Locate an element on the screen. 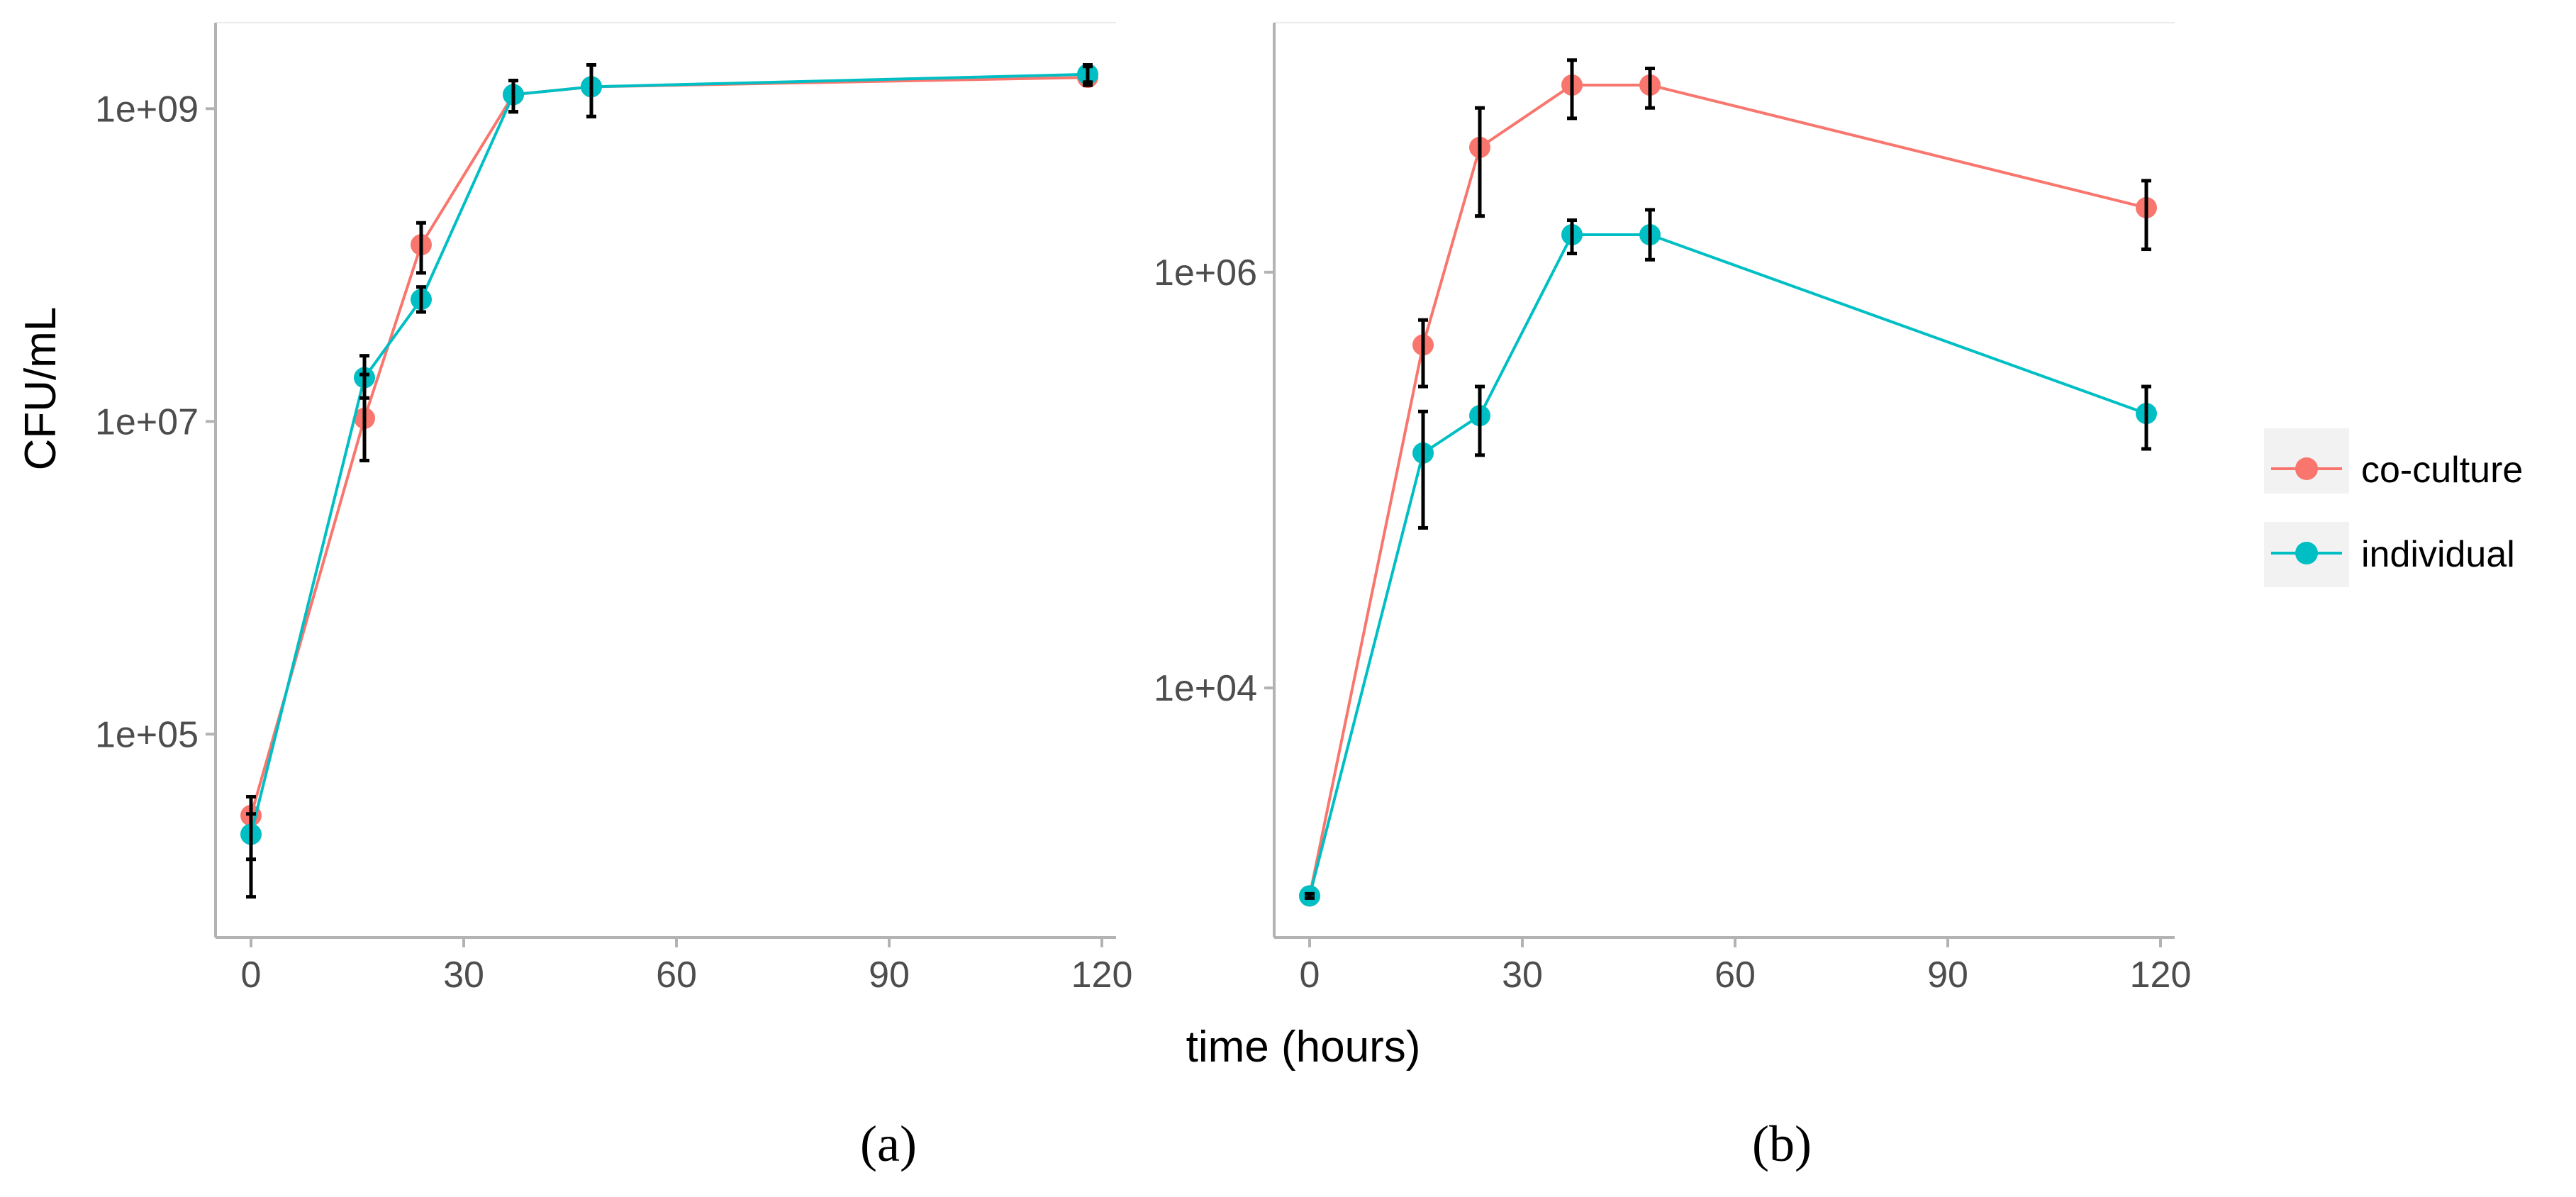 This screenshot has width=2576, height=1197. panel-b-x-tick-label-60: 60 is located at coordinates (1735, 975).